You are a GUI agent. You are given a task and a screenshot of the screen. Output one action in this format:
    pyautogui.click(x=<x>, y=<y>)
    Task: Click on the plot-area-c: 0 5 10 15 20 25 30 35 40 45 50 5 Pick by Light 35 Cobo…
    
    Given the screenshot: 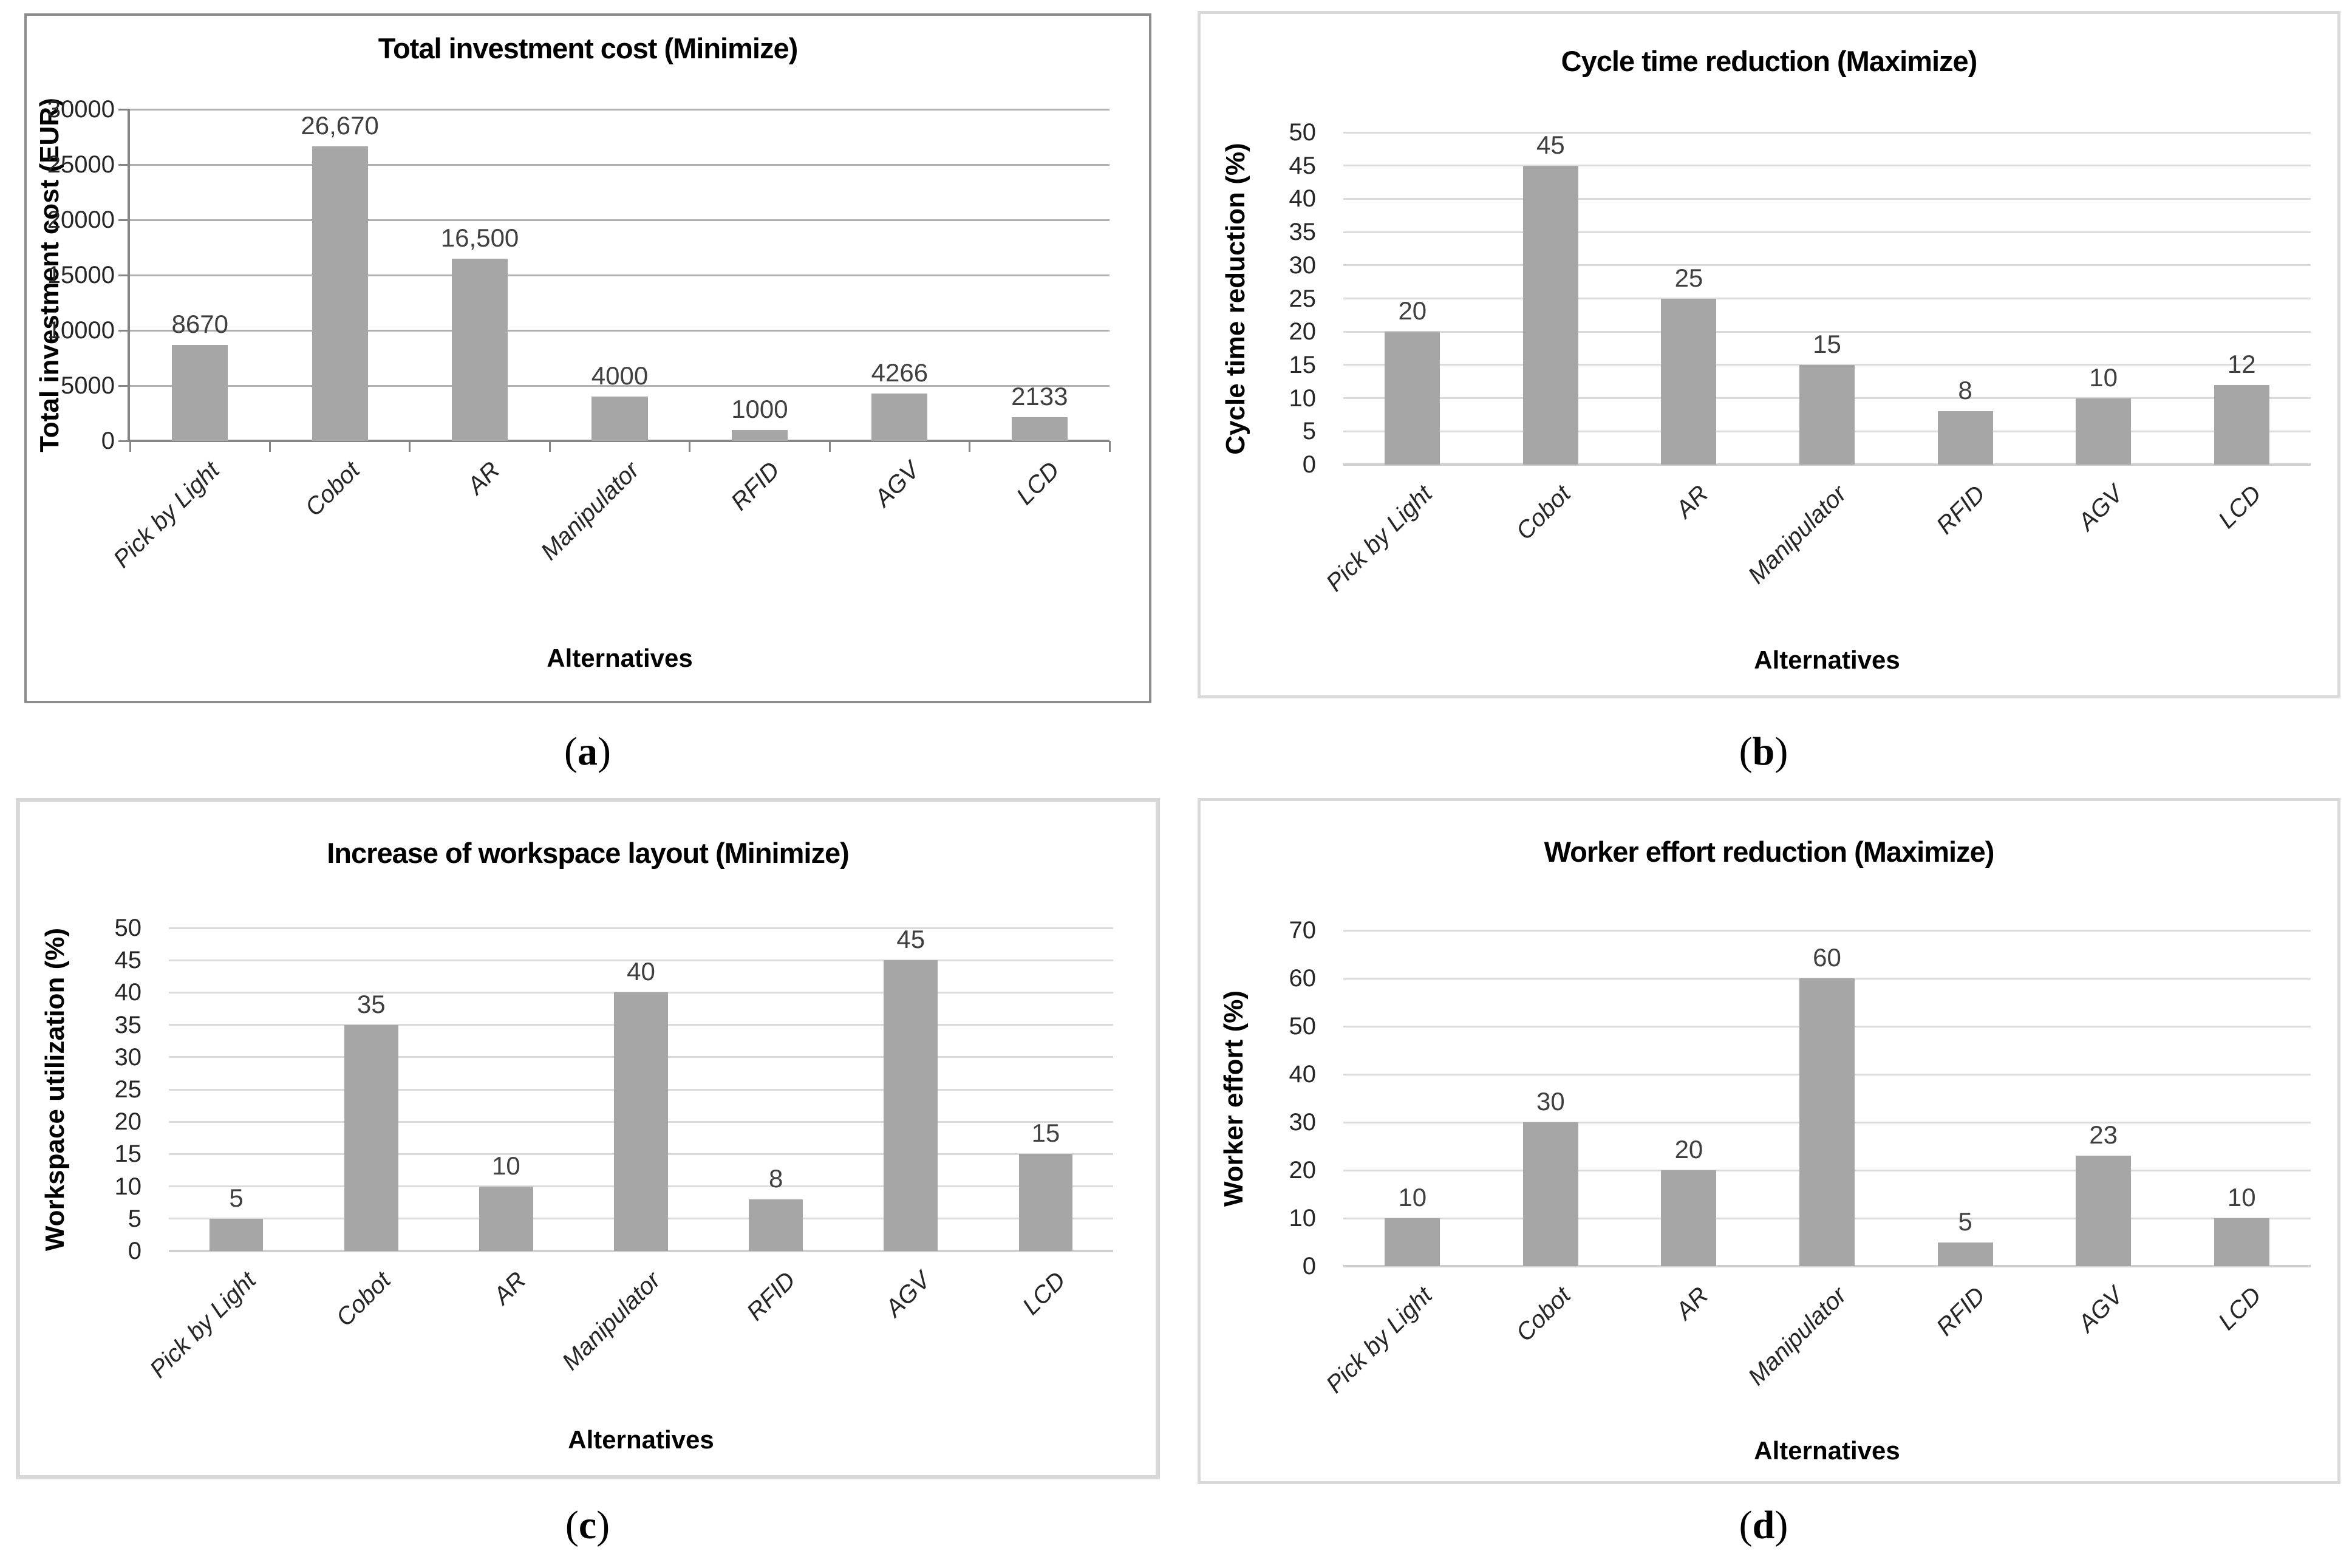 What is the action you would take?
    pyautogui.click(x=614, y=1149)
    